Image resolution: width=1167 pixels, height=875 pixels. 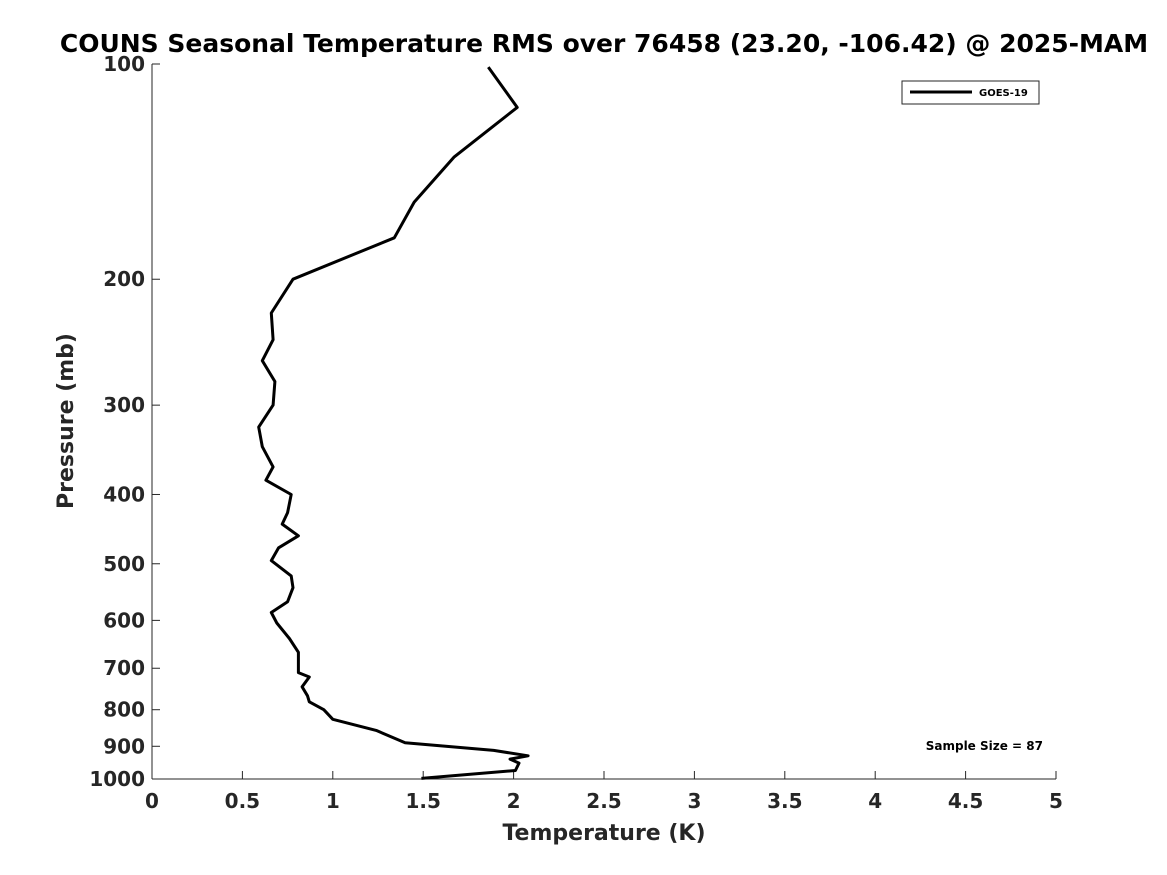 I want to click on y-ticks: 100 200 300 400 500 600 700 800 900 1000, so click(x=124, y=421).